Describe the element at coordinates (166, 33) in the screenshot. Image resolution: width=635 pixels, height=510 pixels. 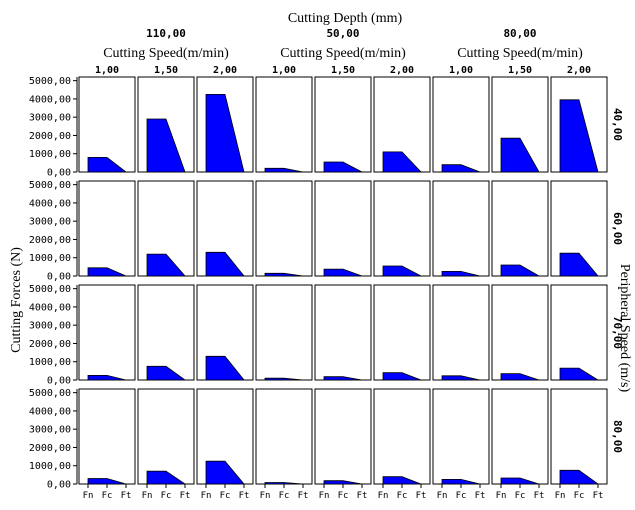
I see `cutting-depth-label: 110,00` at that location.